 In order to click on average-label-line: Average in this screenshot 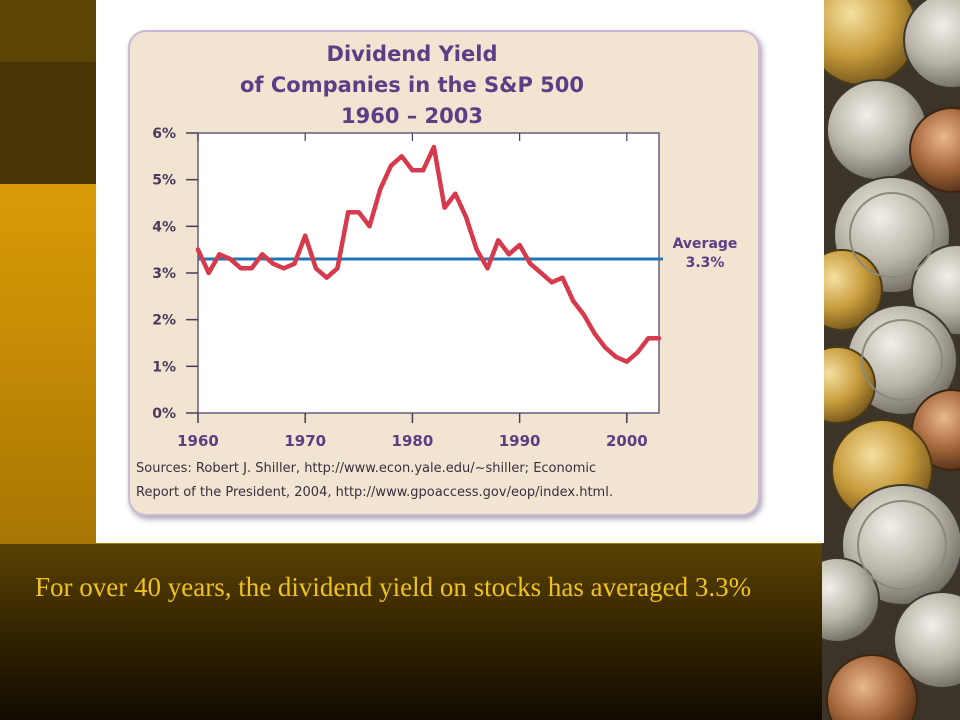, I will do `click(705, 244)`.